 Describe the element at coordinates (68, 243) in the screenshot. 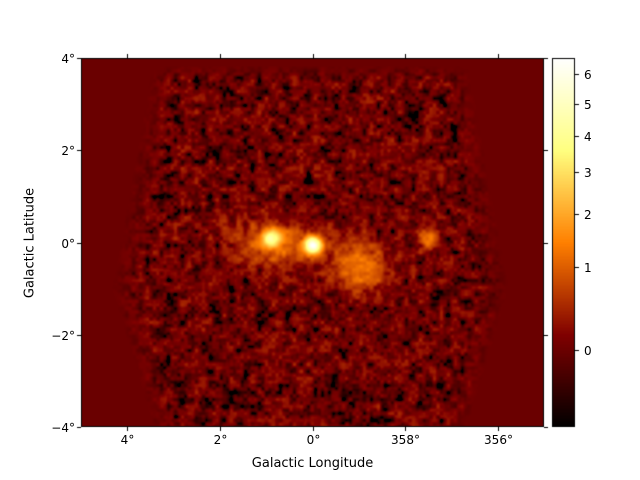

I see `y-tick-label: 0°` at that location.